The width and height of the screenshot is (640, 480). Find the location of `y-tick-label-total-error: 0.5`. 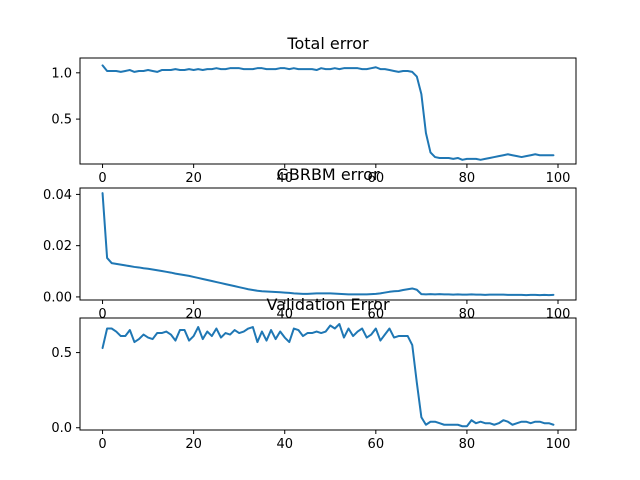

y-tick-label-total-error: 0.5 is located at coordinates (61, 120).